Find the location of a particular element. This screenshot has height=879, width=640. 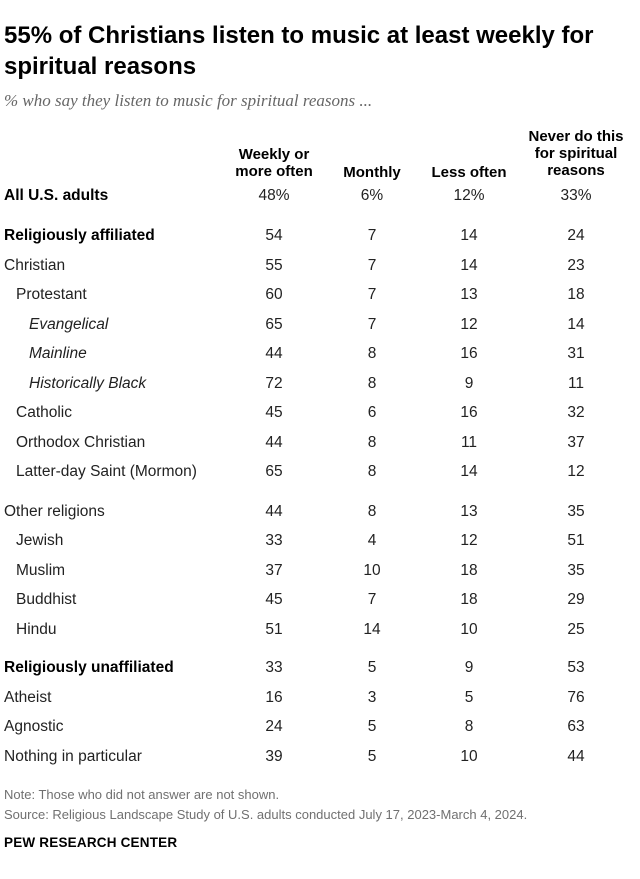

row-label: Nothing in particular is located at coordinates (73, 756).